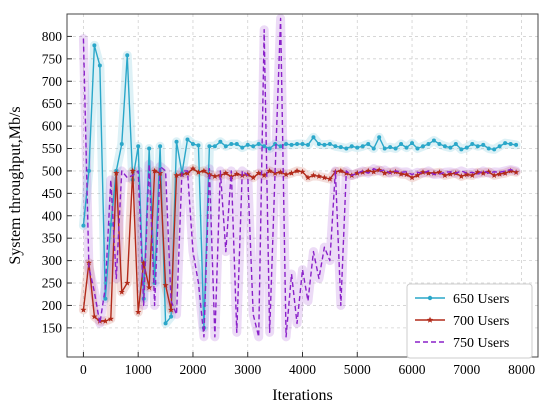 Image resolution: width=550 pixels, height=414 pixels. What do you see at coordinates (52, 126) in the screenshot?
I see `y-tick-label: 600` at bounding box center [52, 126].